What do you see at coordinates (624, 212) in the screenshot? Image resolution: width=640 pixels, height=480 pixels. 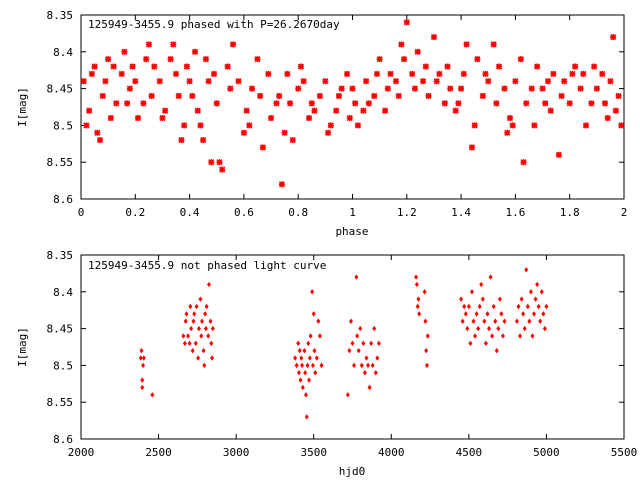 I see `phased-x-tick-label: 2` at bounding box center [624, 212].